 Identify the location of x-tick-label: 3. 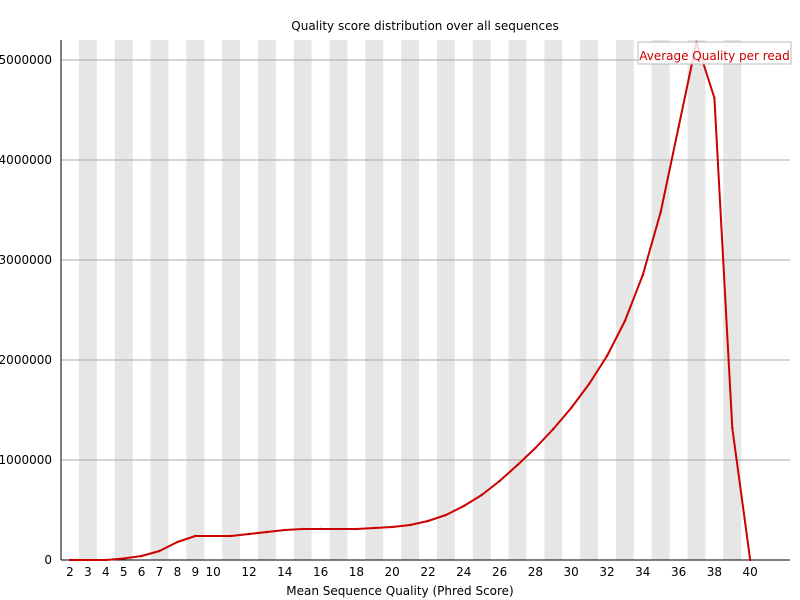
(88, 572).